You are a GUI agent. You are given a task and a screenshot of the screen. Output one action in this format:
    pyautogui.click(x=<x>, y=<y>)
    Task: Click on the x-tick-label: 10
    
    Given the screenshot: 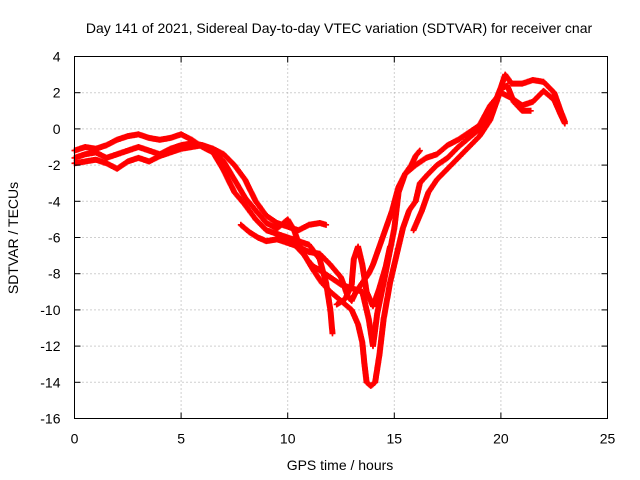 What is the action you would take?
    pyautogui.click(x=288, y=439)
    